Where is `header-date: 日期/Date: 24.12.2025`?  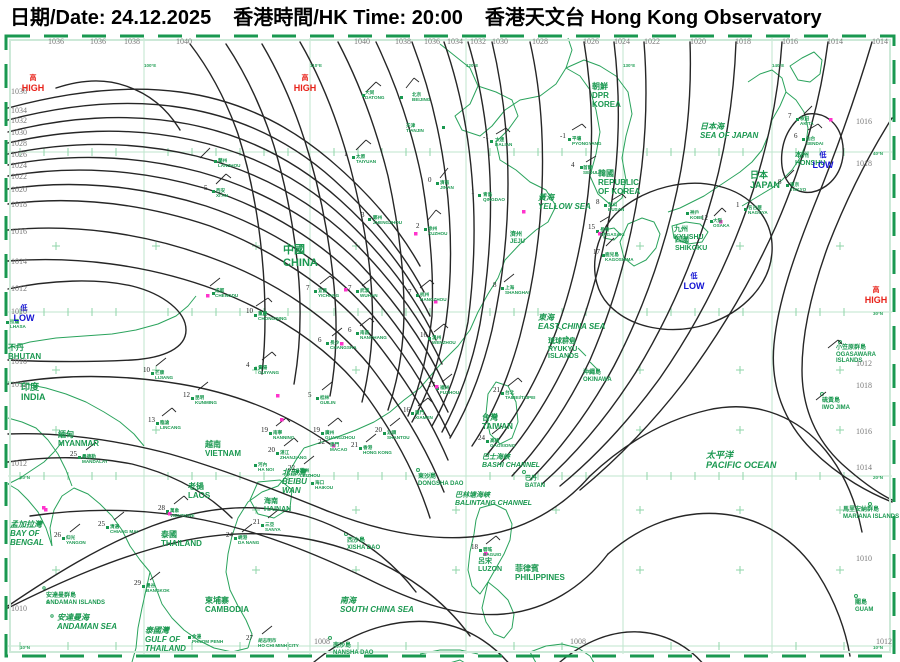 header-date: 日期/Date: 24.12.2025 is located at coordinates (111, 17).